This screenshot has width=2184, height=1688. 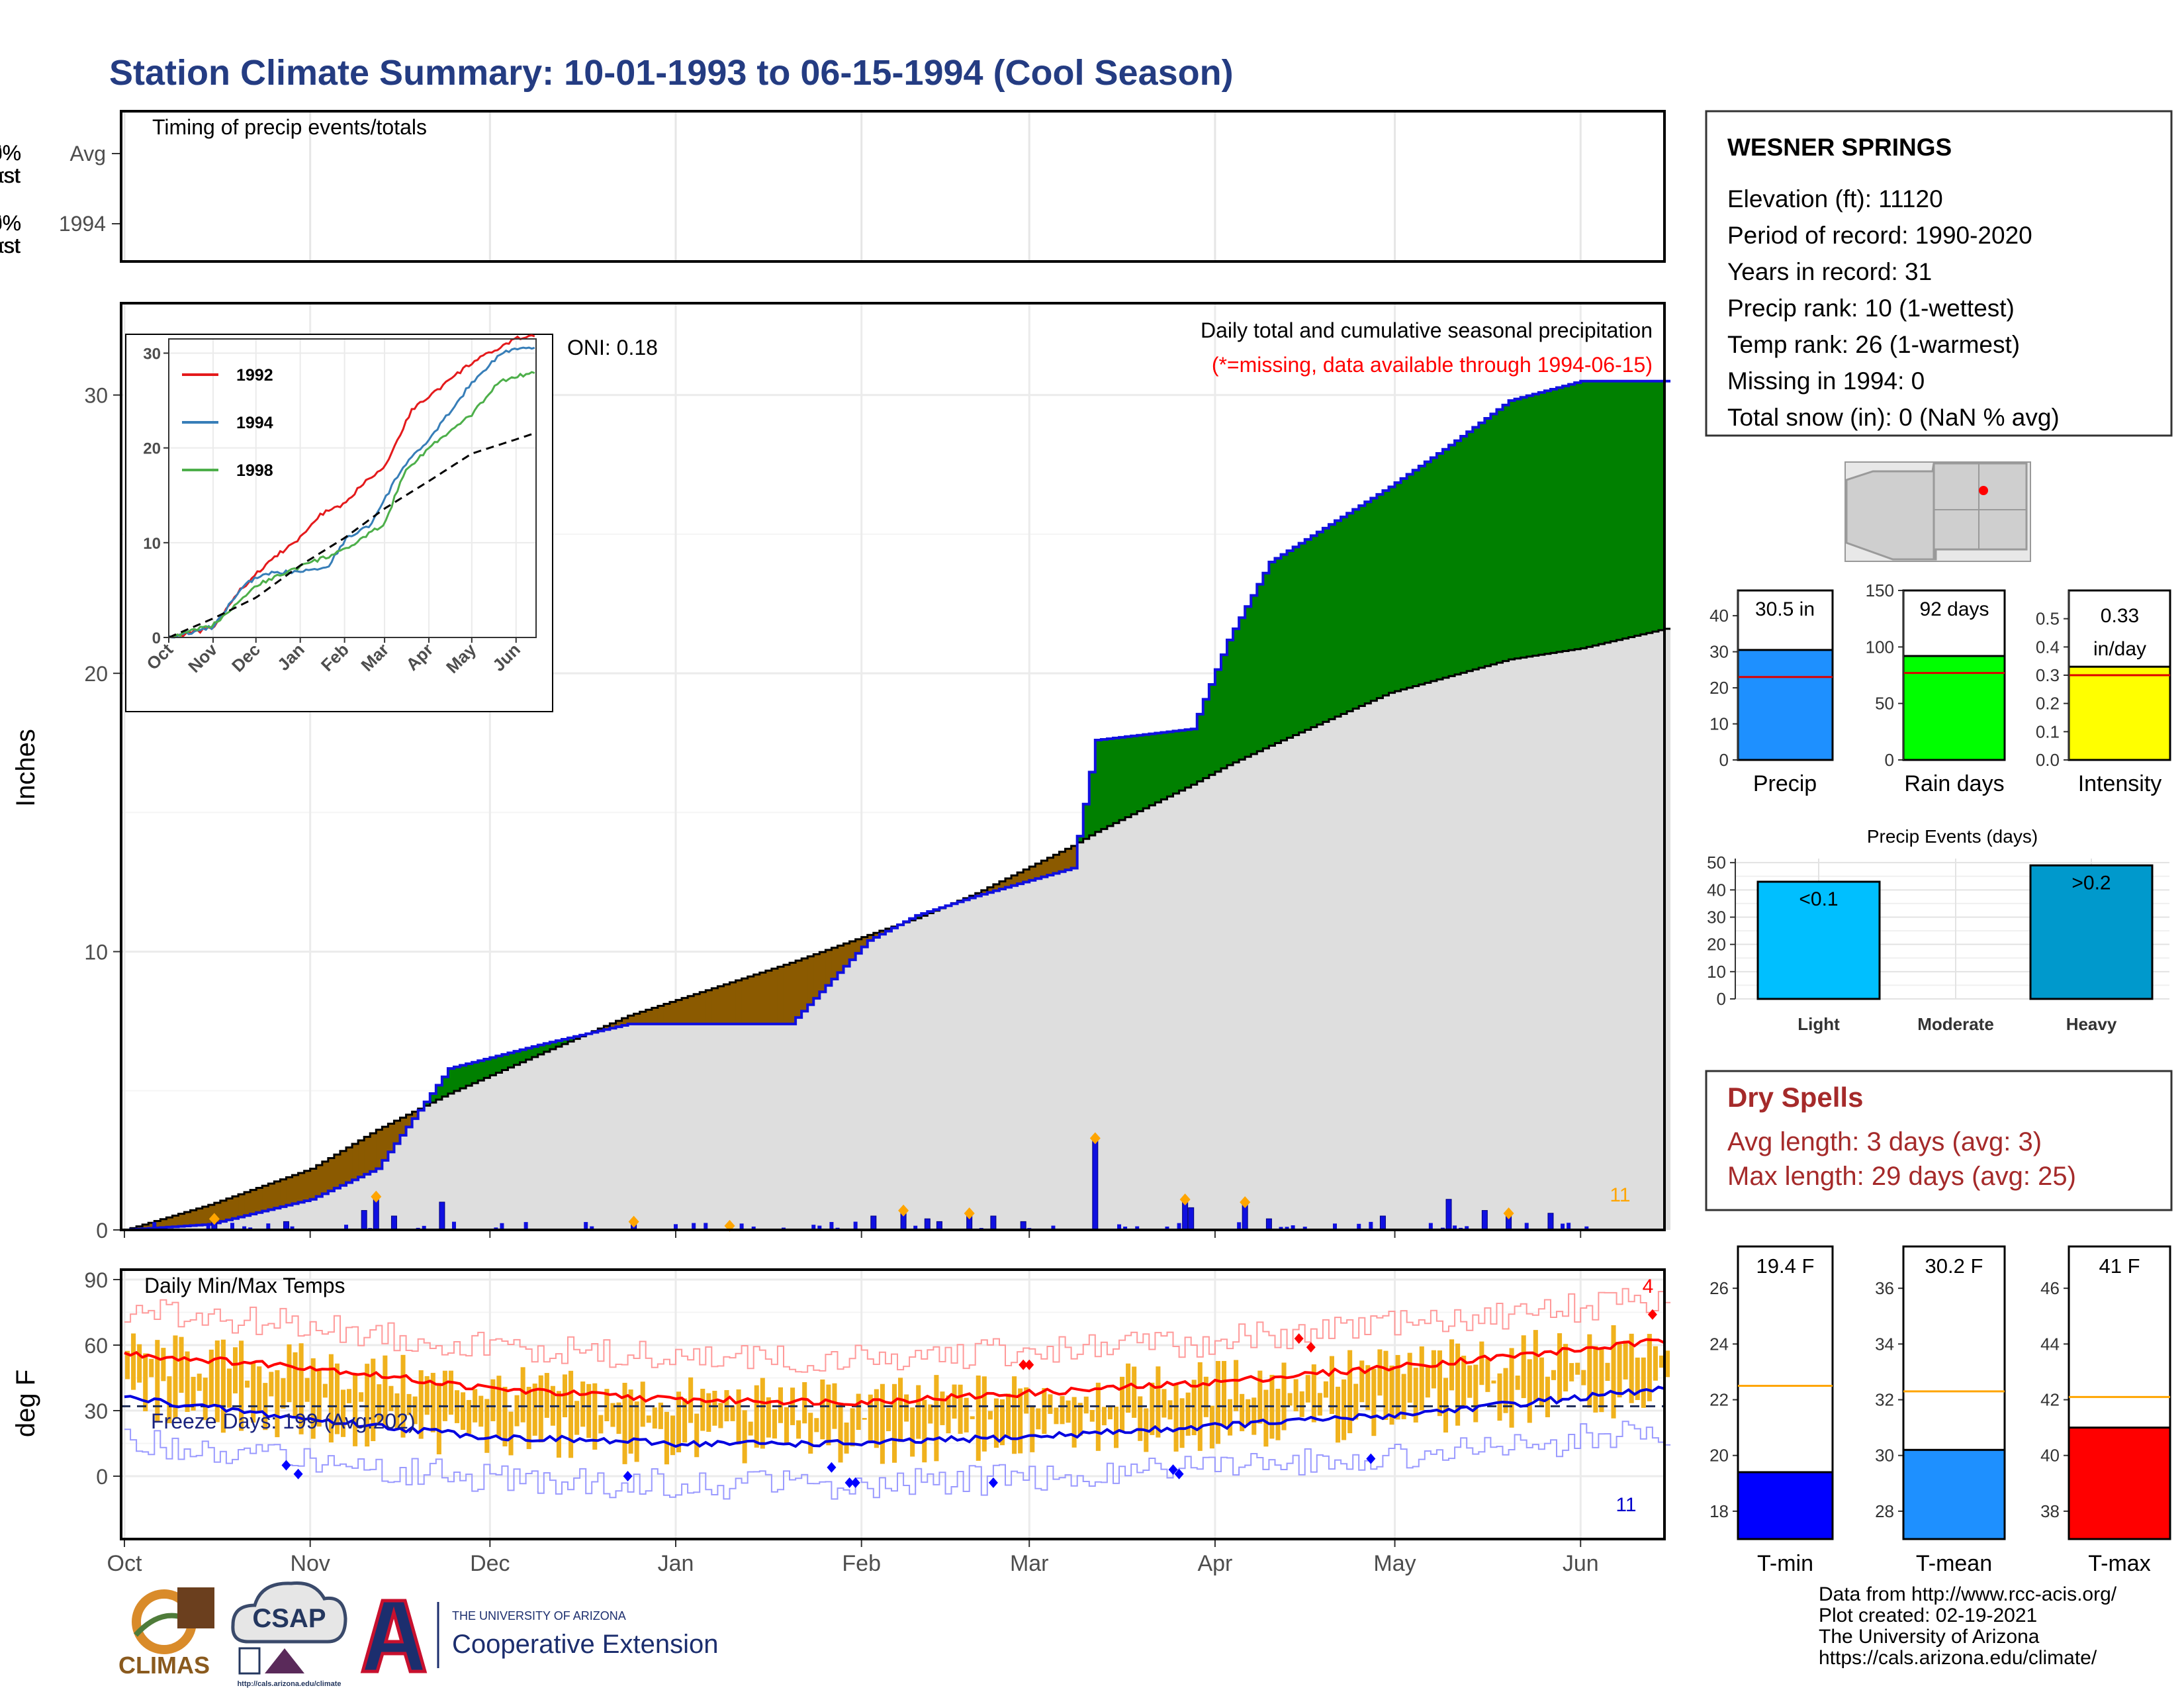 I want to click on precip-event-diamond, so click(x=1508, y=1213).